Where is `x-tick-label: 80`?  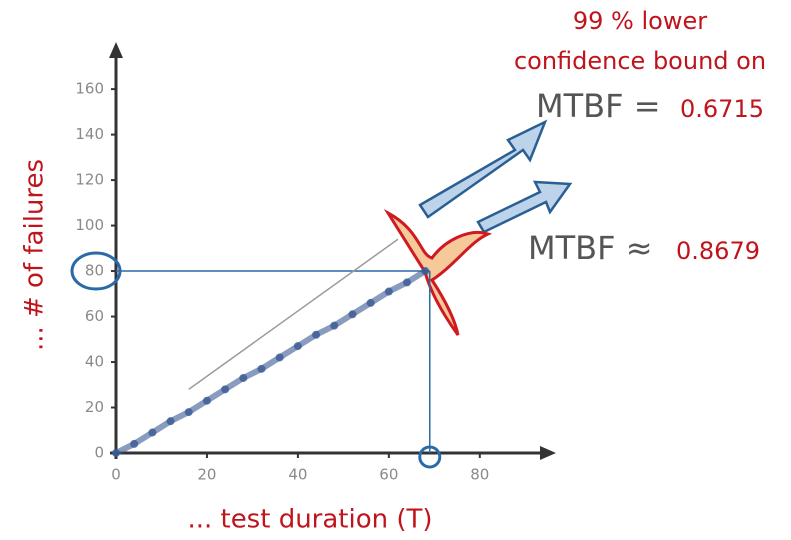
x-tick-label: 80 is located at coordinates (479, 475).